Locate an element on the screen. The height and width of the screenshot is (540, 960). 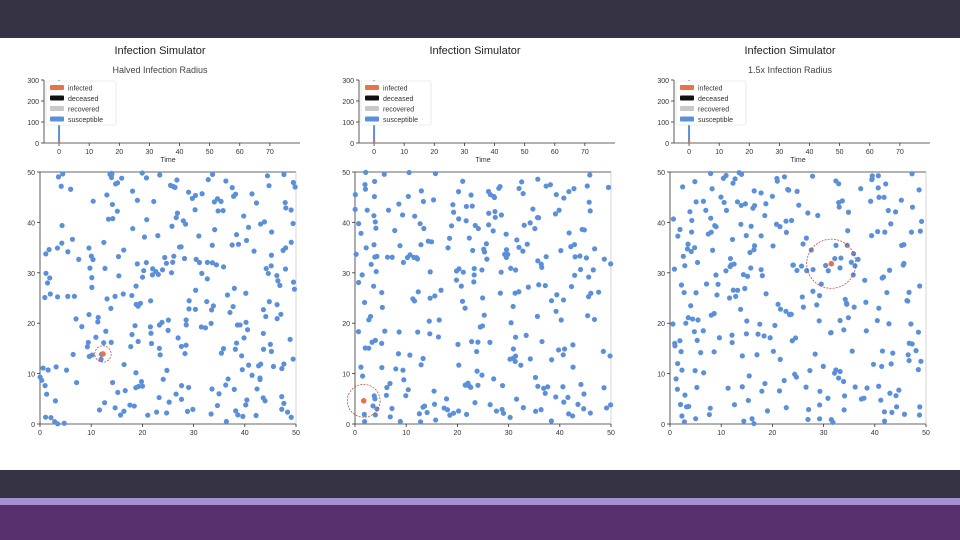
legend-label-infected: infected is located at coordinates (395, 89).